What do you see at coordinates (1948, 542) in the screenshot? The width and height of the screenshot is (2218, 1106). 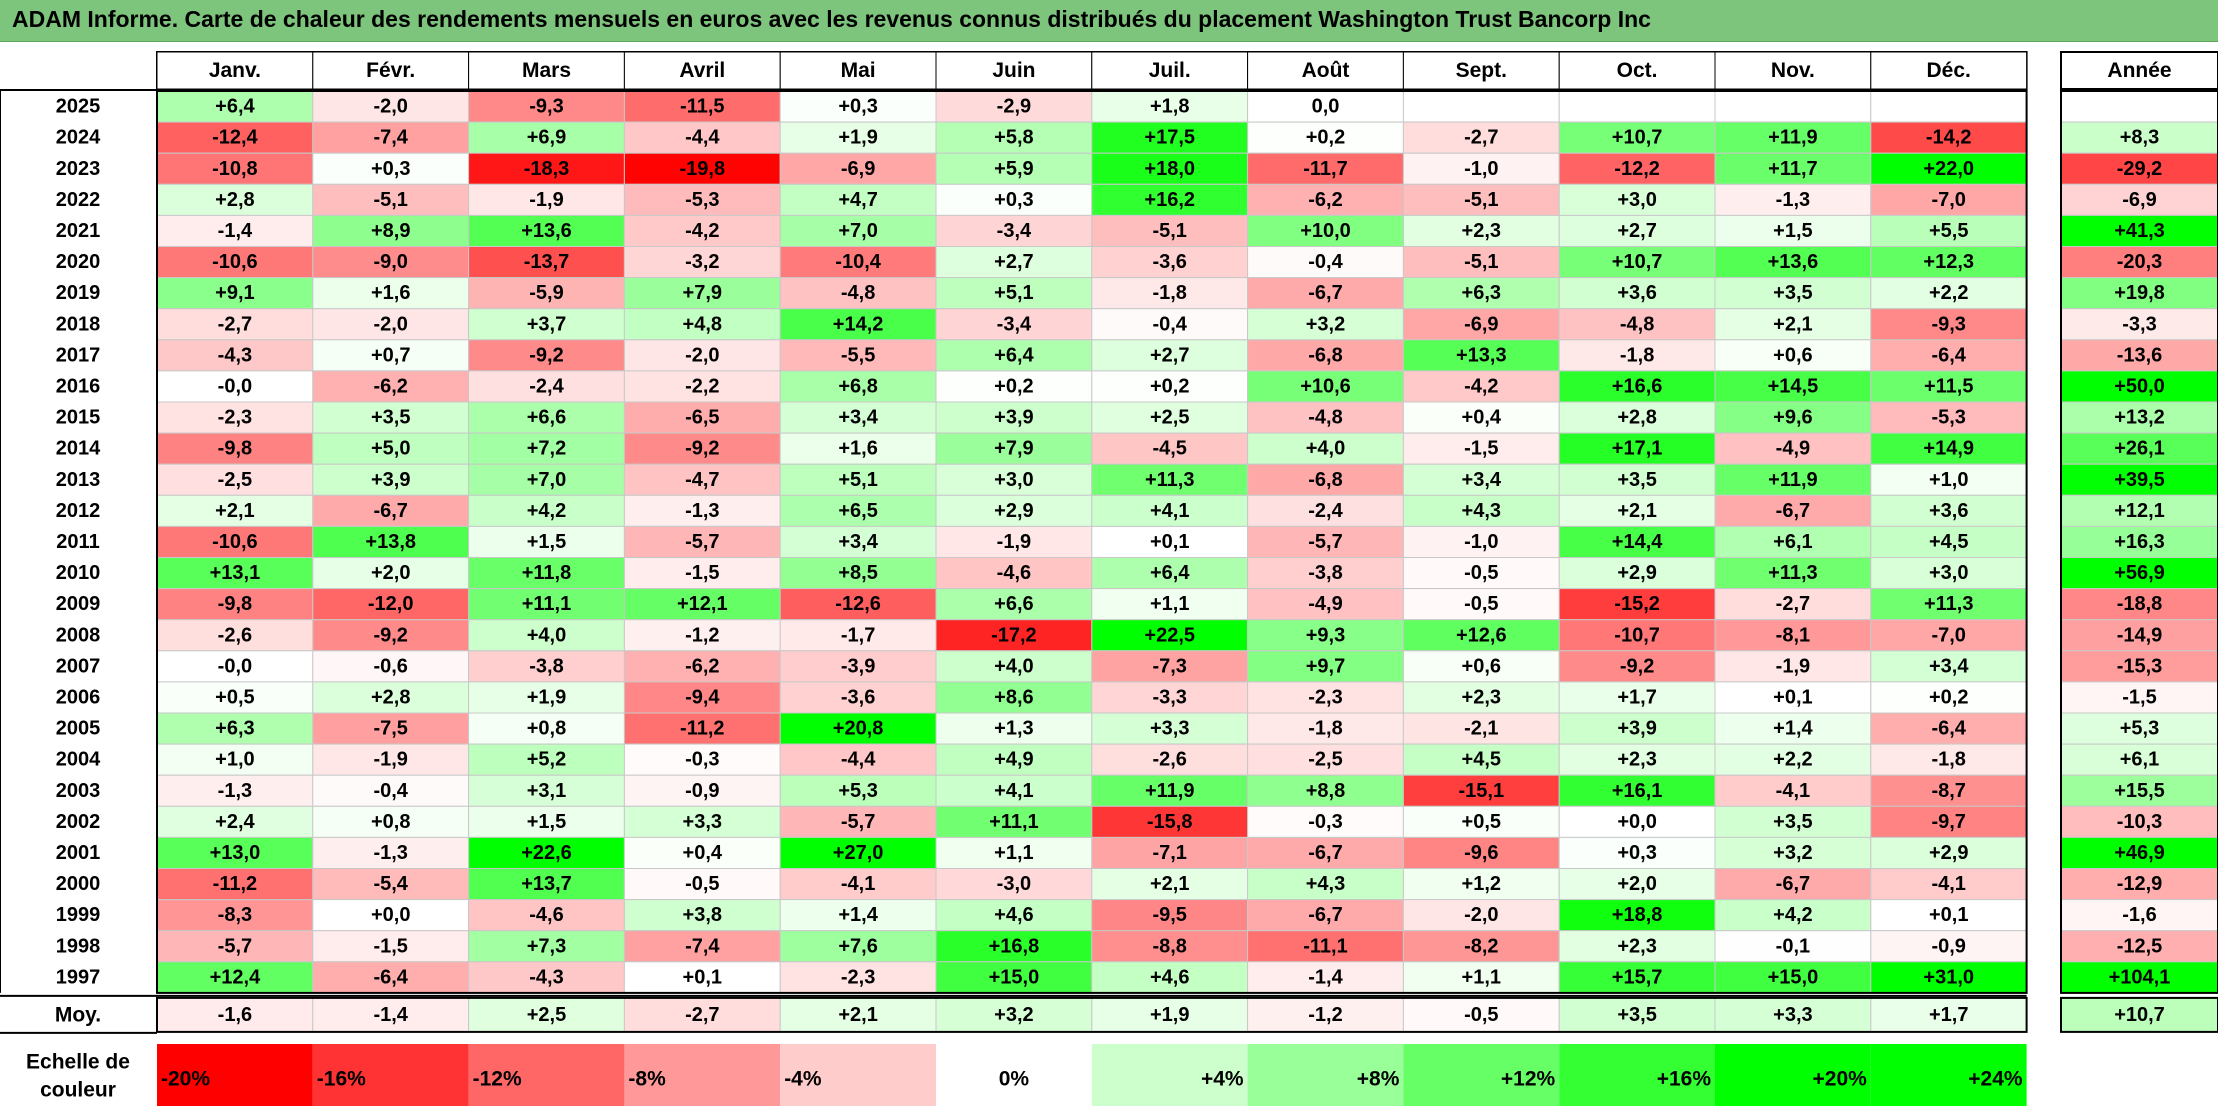 I see `cell-value: +4,5` at bounding box center [1948, 542].